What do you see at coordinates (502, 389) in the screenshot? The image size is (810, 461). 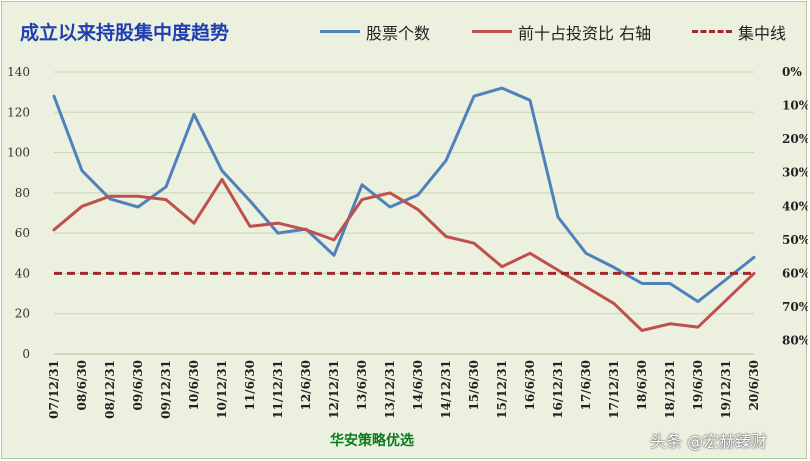 I see `x-tick-label: 15/12/31` at bounding box center [502, 389].